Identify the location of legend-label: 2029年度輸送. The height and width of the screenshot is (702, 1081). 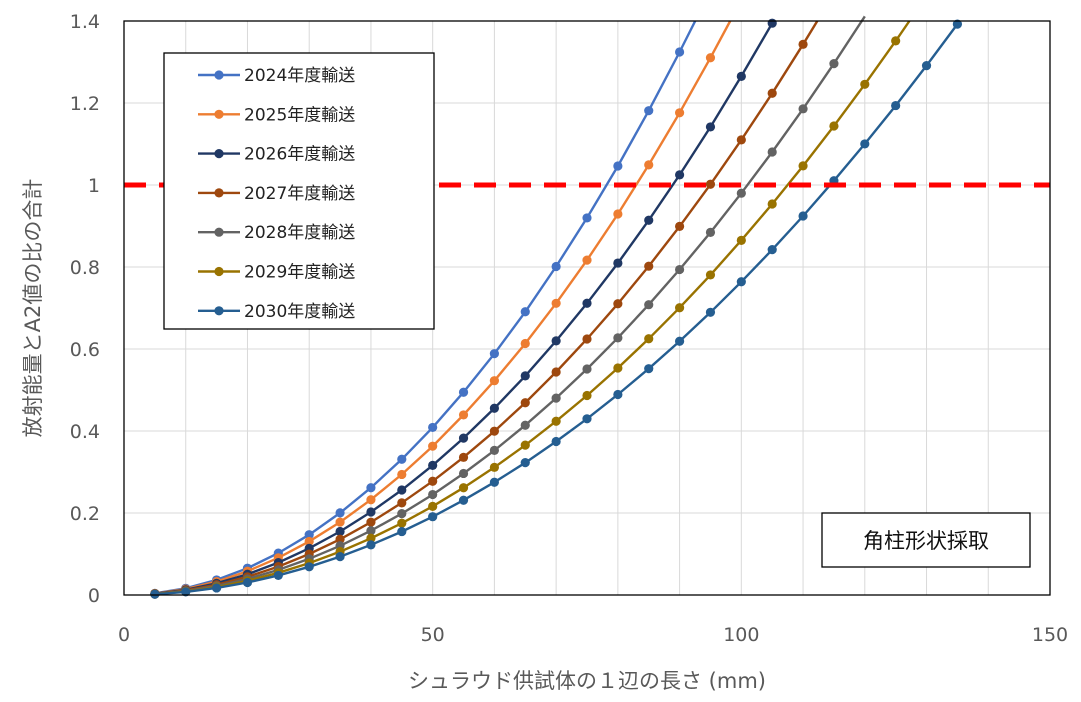
(299, 273).